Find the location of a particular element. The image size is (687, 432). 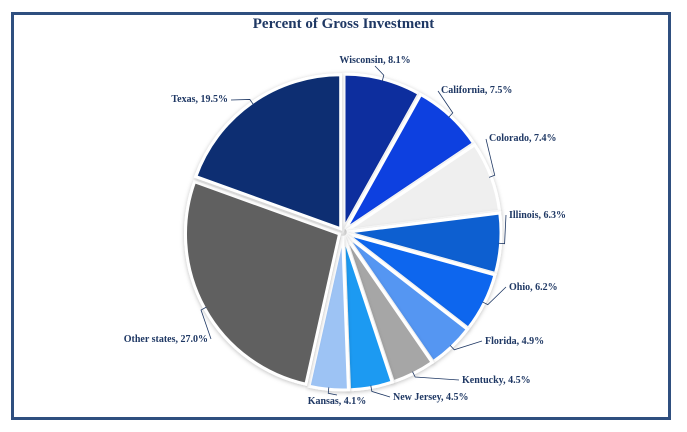

leader-line-florida is located at coordinates (466, 345).